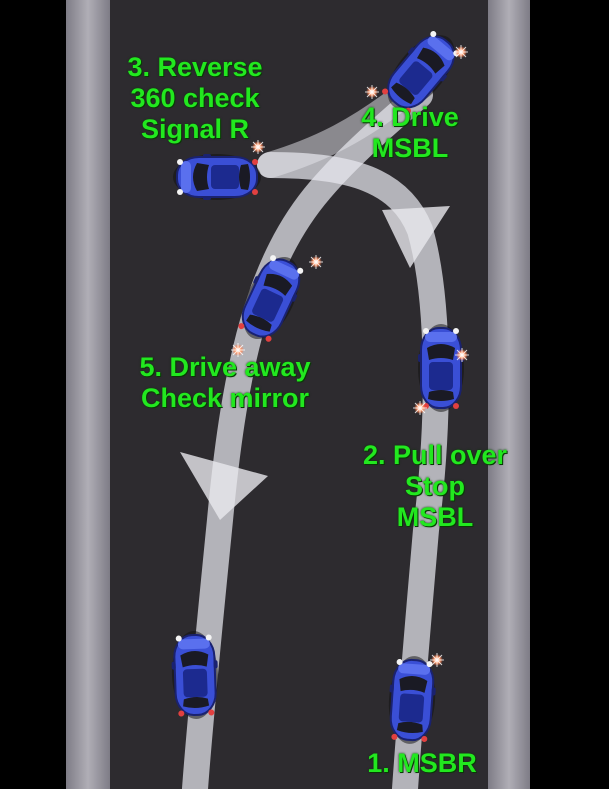 The image size is (609, 789). I want to click on label-step4: 4. Drive MSBL, so click(410, 133).